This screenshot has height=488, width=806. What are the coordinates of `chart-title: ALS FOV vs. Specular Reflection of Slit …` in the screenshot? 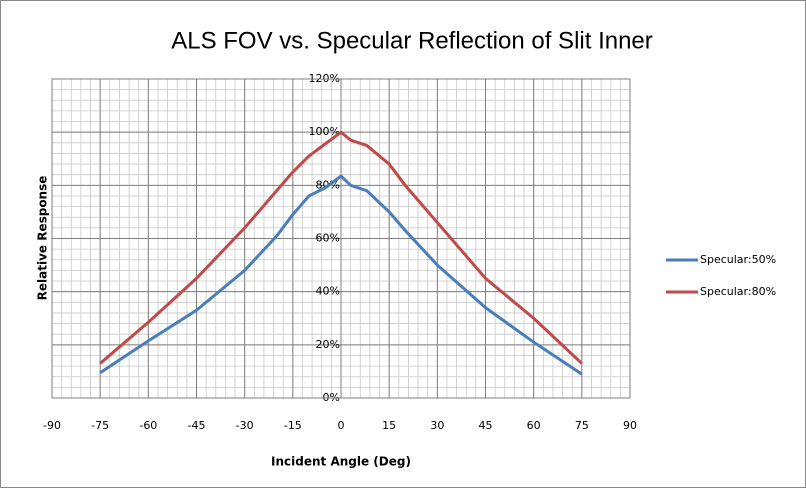 It's located at (412, 40).